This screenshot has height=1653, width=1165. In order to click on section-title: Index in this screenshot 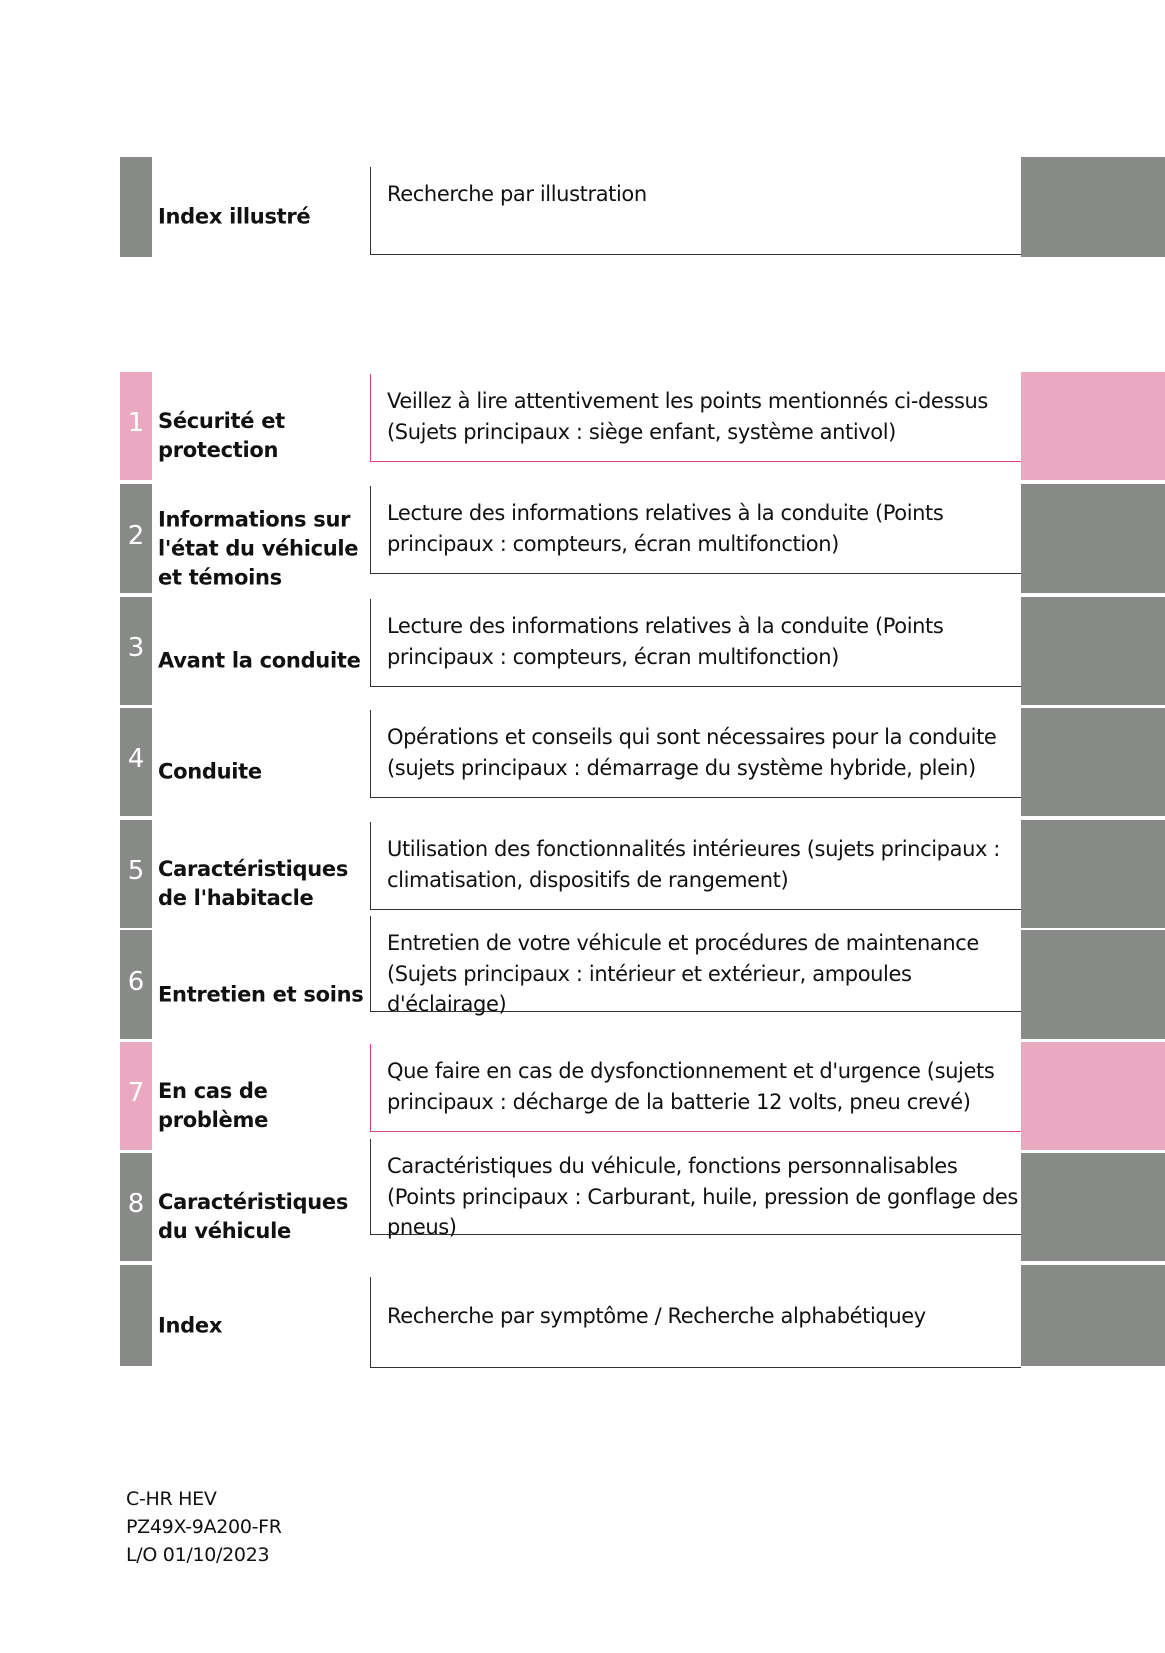, I will do `click(190, 1325)`.